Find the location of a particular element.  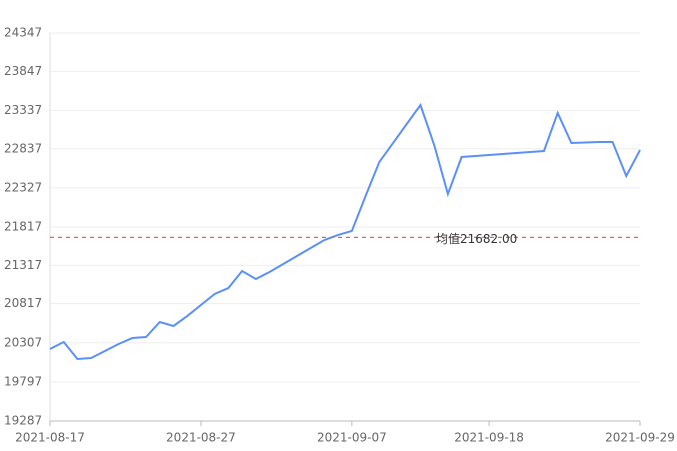

y-tick-label: 19287 is located at coordinates (23, 421).